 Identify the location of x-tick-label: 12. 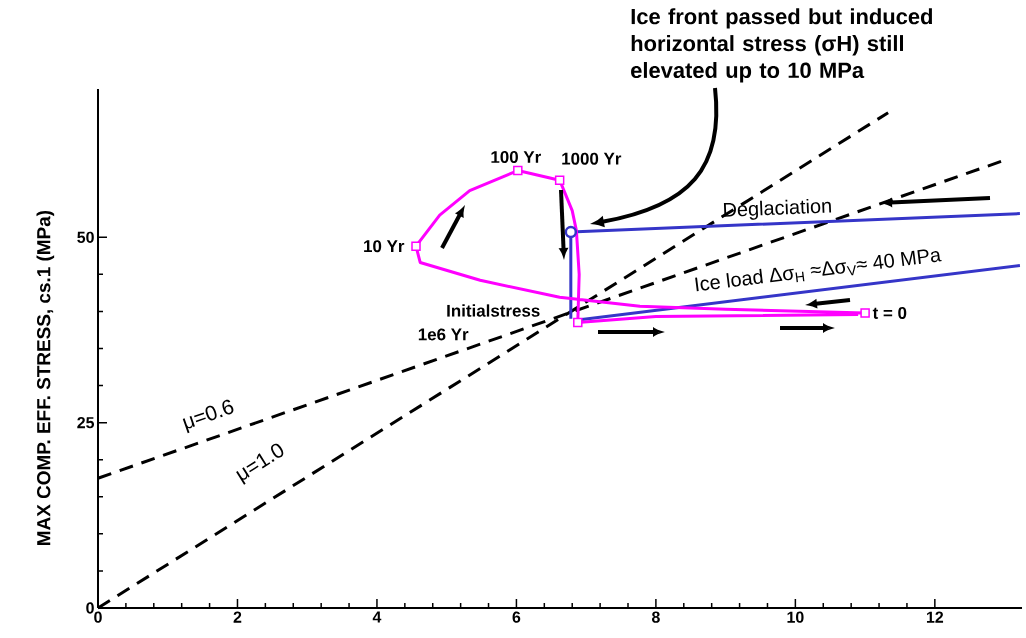
(935, 617).